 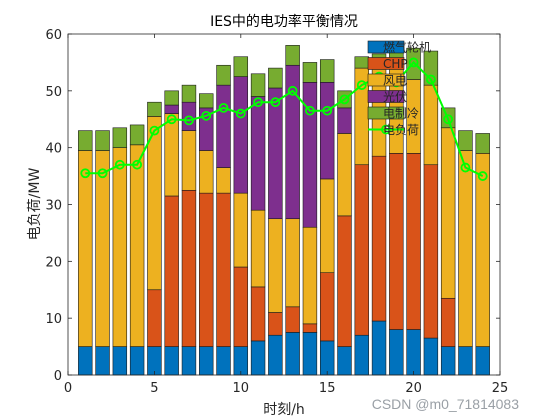 What do you see at coordinates (189, 93) in the screenshot?
I see `bar-5-t7` at bounding box center [189, 93].